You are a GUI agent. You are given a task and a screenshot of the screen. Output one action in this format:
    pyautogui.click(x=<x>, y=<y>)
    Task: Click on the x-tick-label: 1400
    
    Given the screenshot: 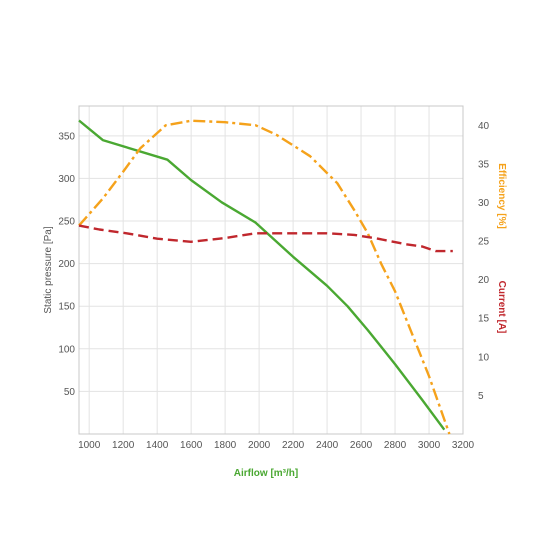 What is the action you would take?
    pyautogui.click(x=157, y=445)
    